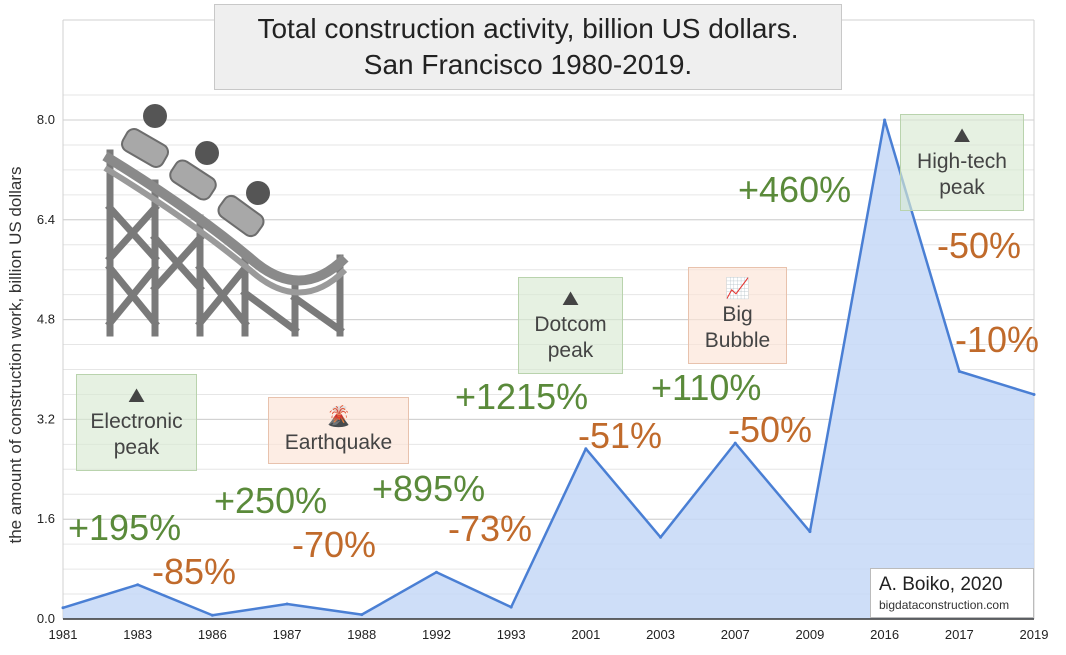 The width and height of the screenshot is (1066, 655). I want to click on x-tick-label: 1987, so click(287, 634).